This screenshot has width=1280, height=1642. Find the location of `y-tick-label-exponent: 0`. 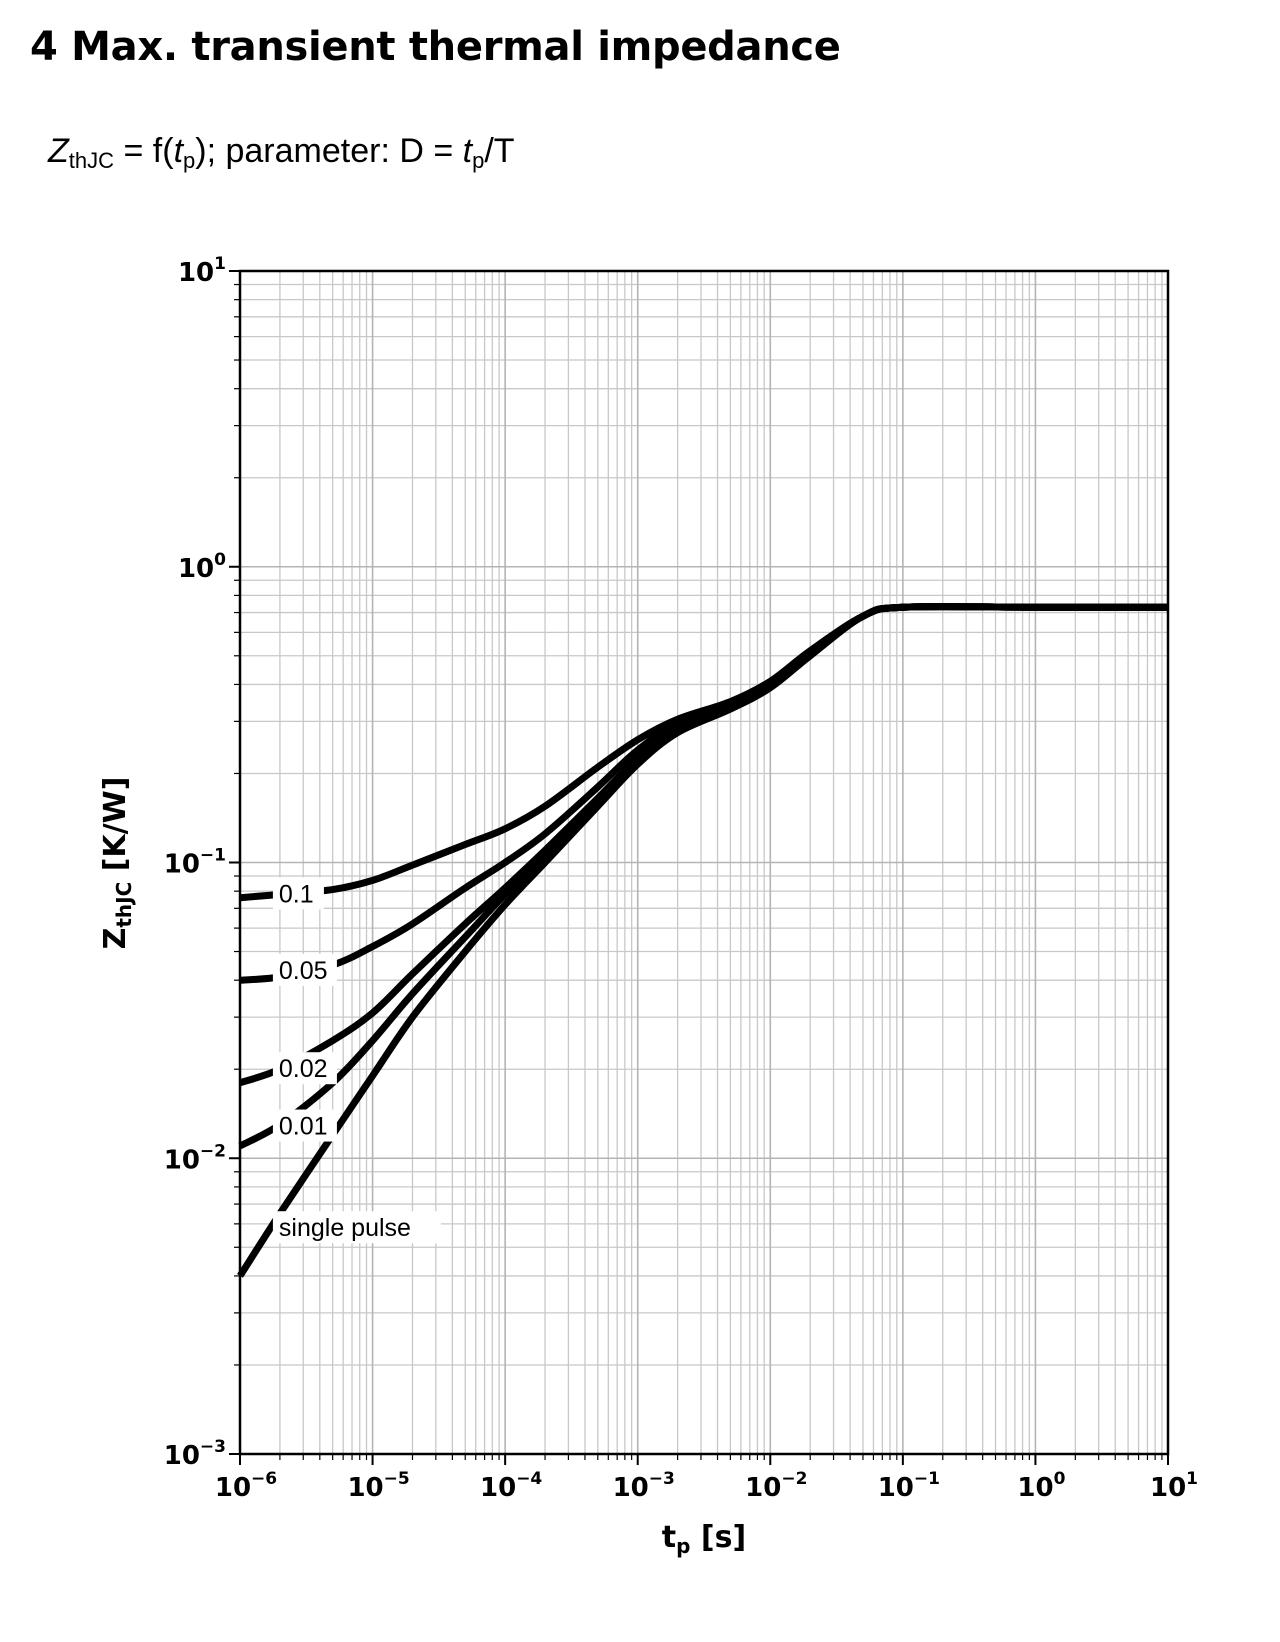

y-tick-label-exponent: 0 is located at coordinates (220, 560).